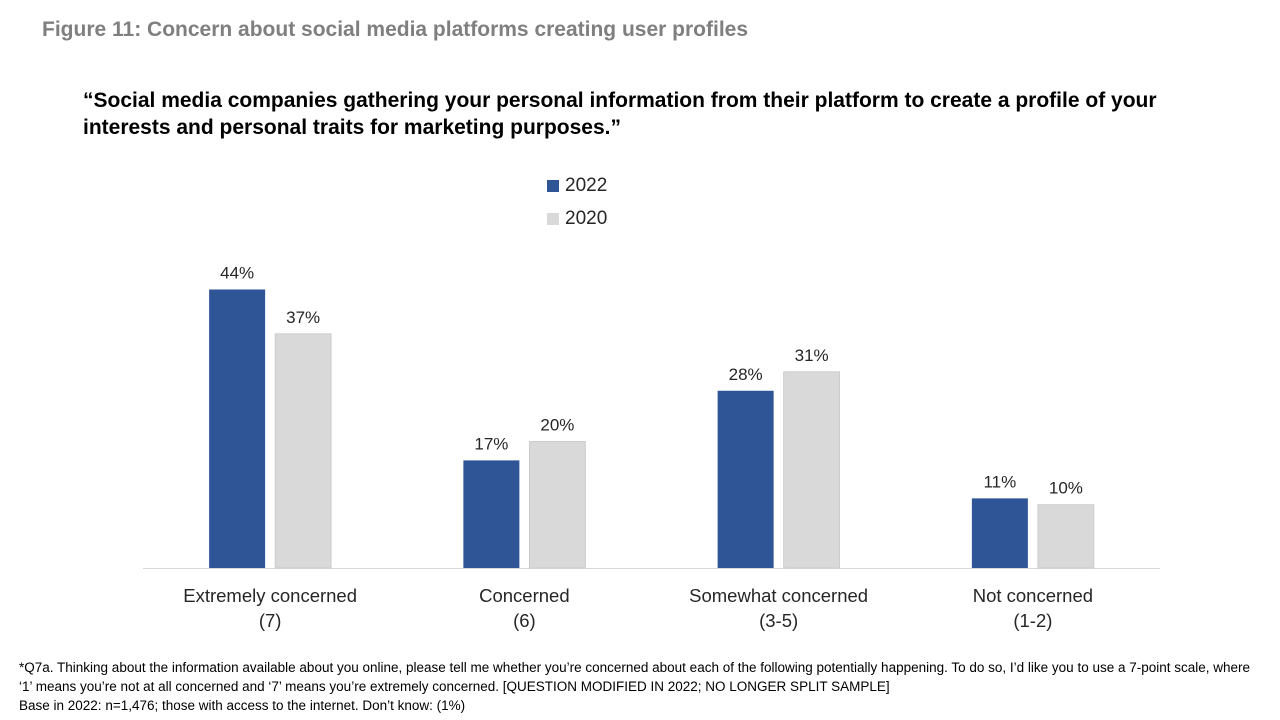 This screenshot has height=720, width=1280. What do you see at coordinates (553, 185) in the screenshot?
I see `legend-swatch-2022` at bounding box center [553, 185].